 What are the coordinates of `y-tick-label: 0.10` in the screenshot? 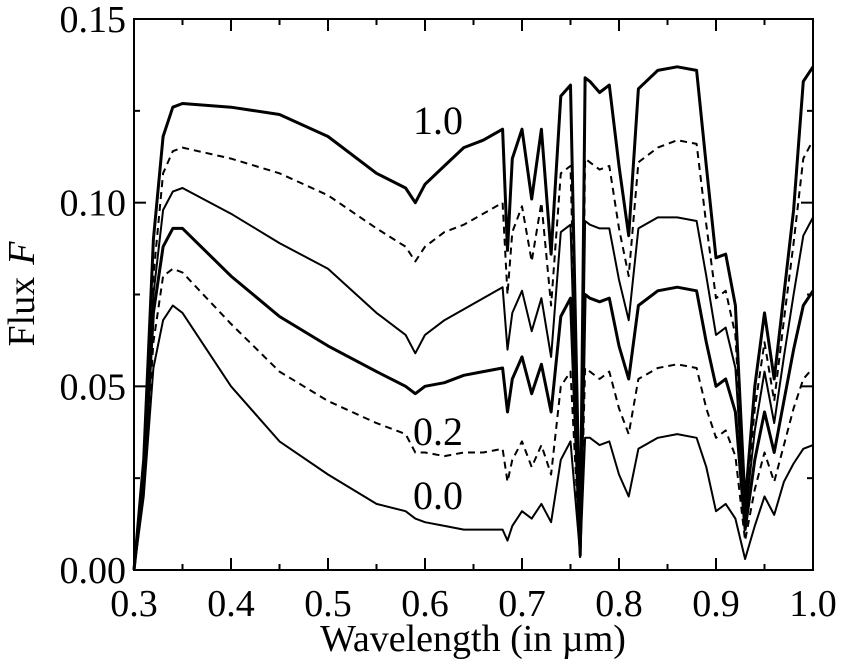 It's located at (93, 204).